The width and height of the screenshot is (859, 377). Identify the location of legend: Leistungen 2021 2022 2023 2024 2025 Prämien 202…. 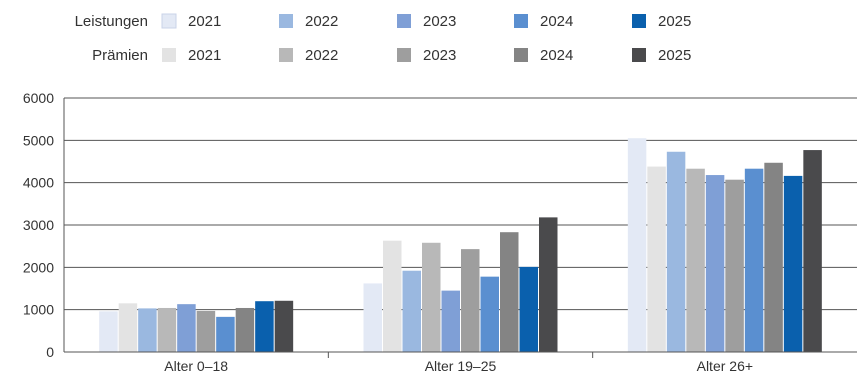
(383, 38).